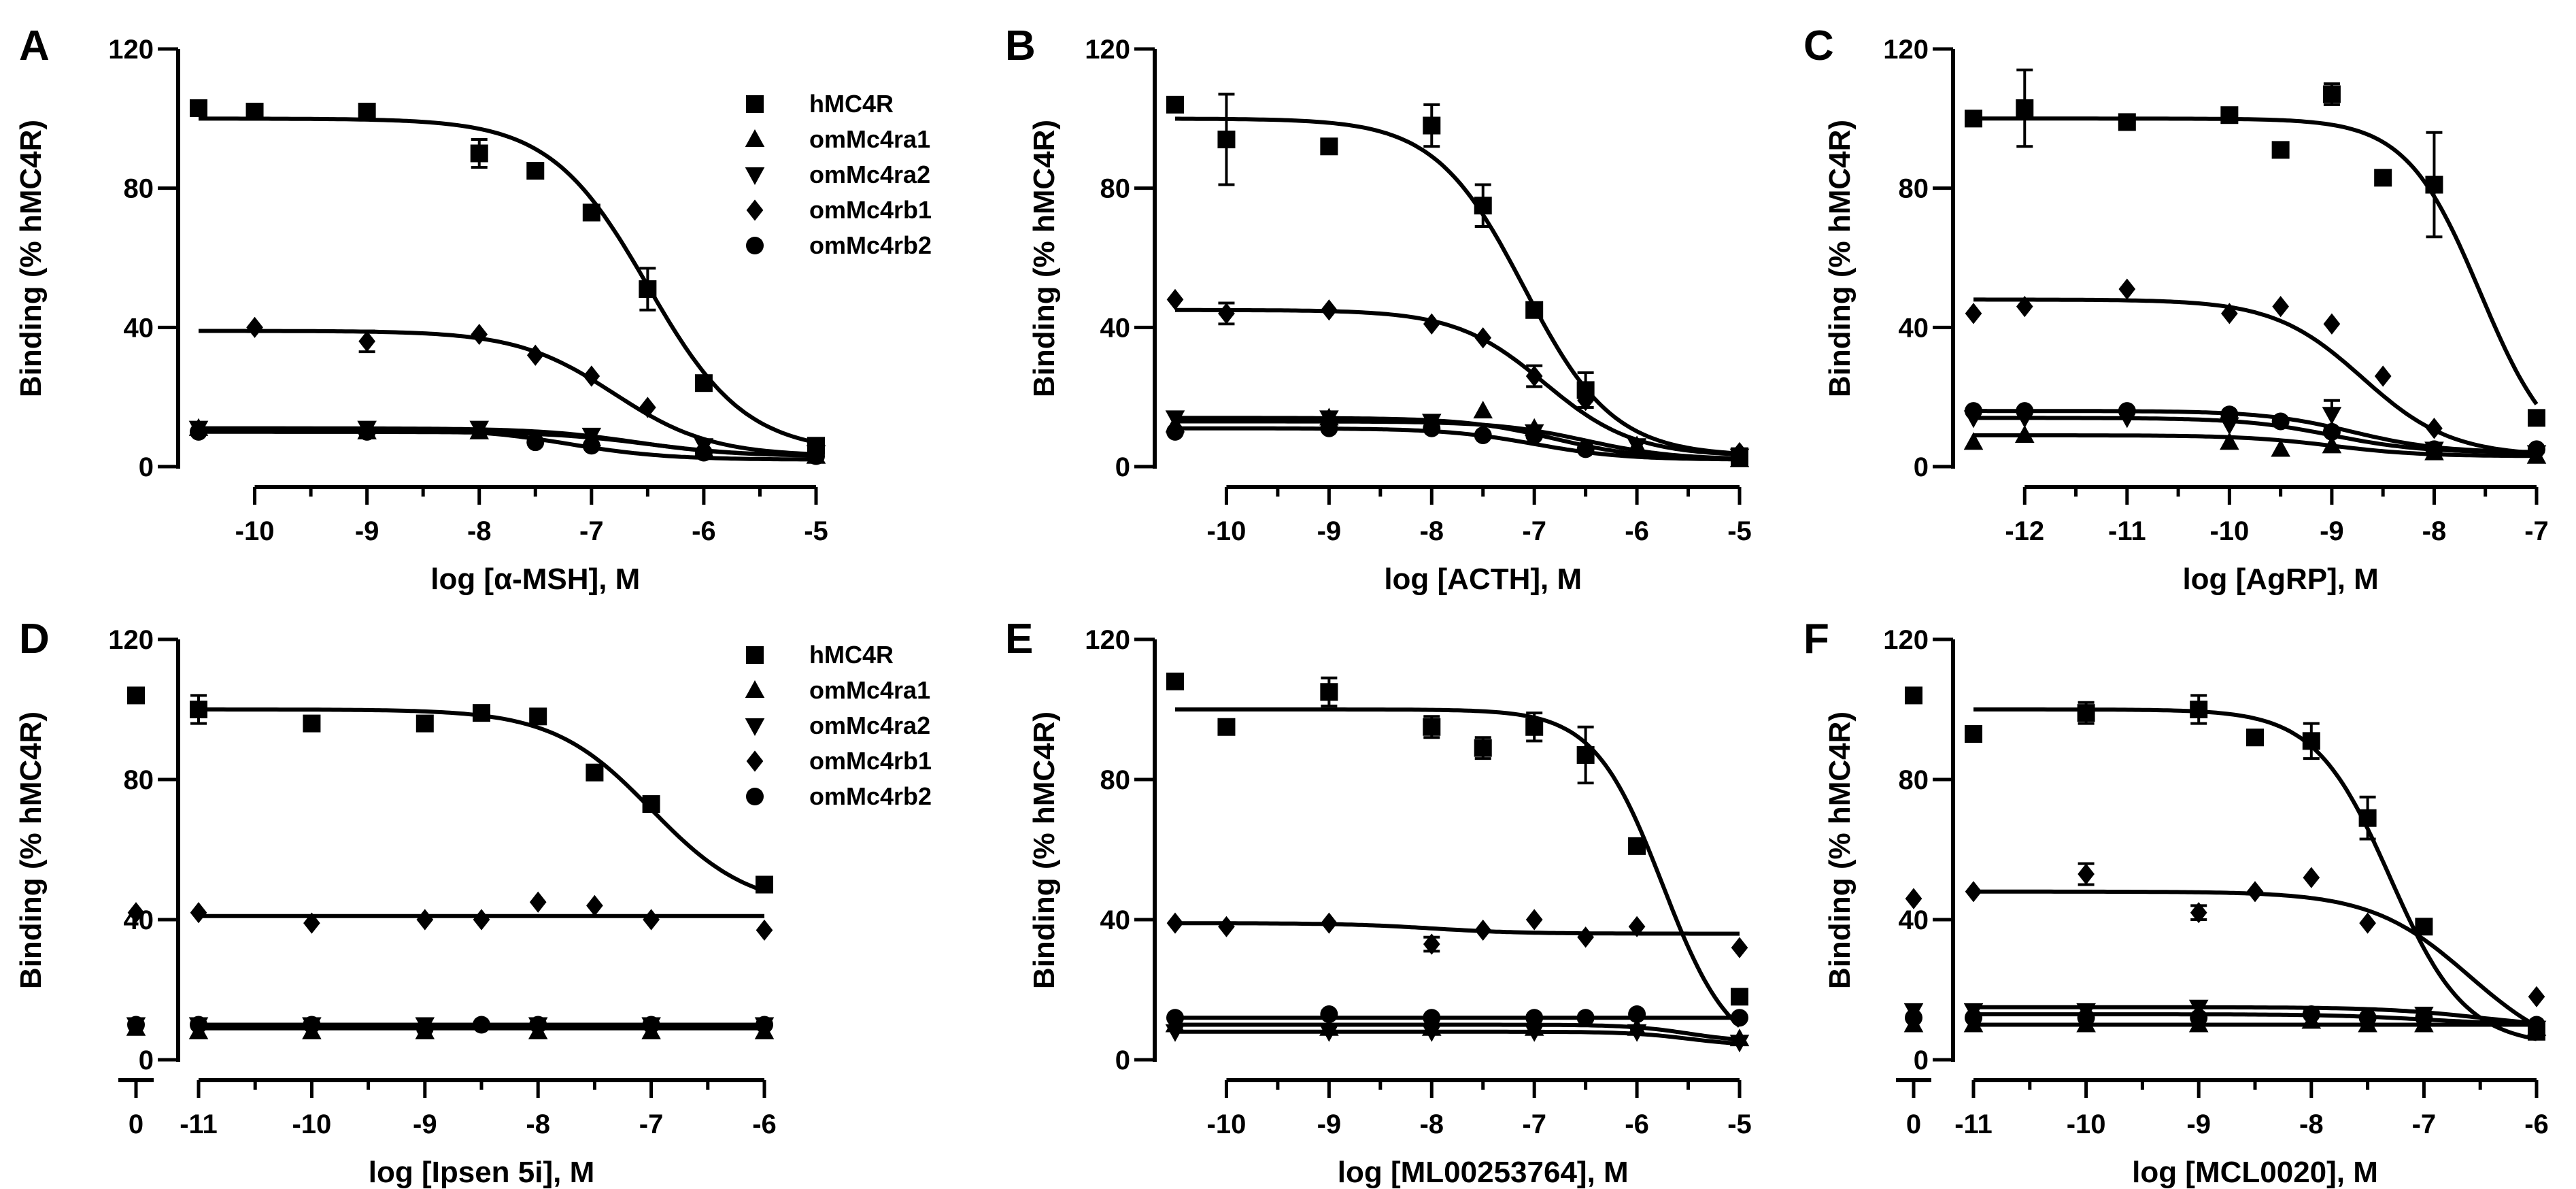 The width and height of the screenshot is (2576, 1189). Describe the element at coordinates (755, 796) in the screenshot. I see `legend-marker-ommc4rb2` at that location.